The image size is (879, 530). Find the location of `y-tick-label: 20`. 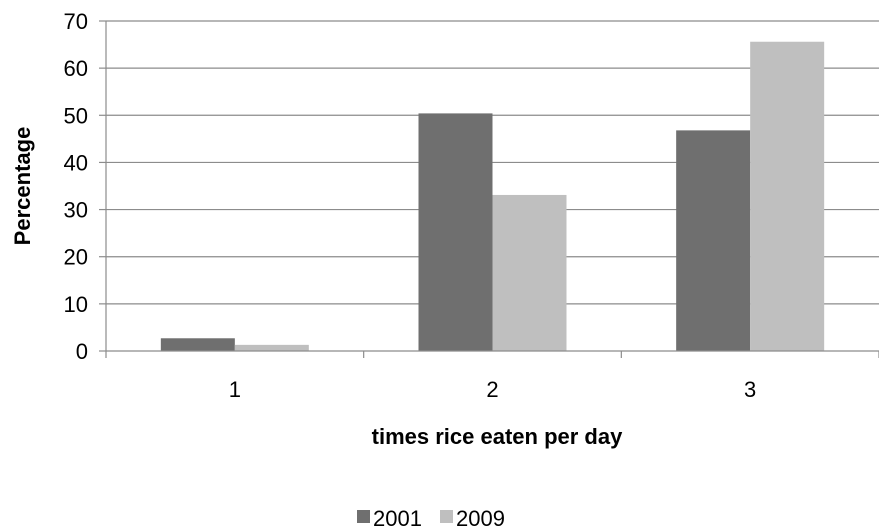

y-tick-label: 20 is located at coordinates (76, 257).